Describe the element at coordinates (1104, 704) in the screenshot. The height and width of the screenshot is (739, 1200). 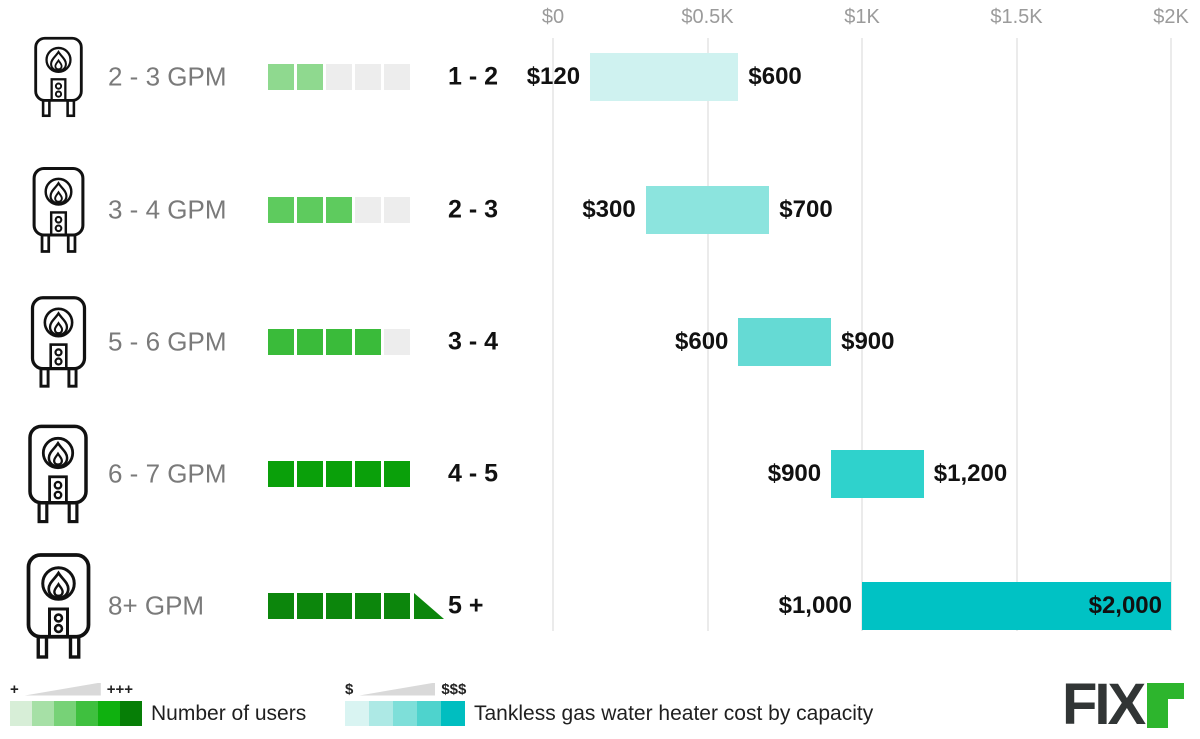
I see `fixr-logo-text: FIX` at that location.